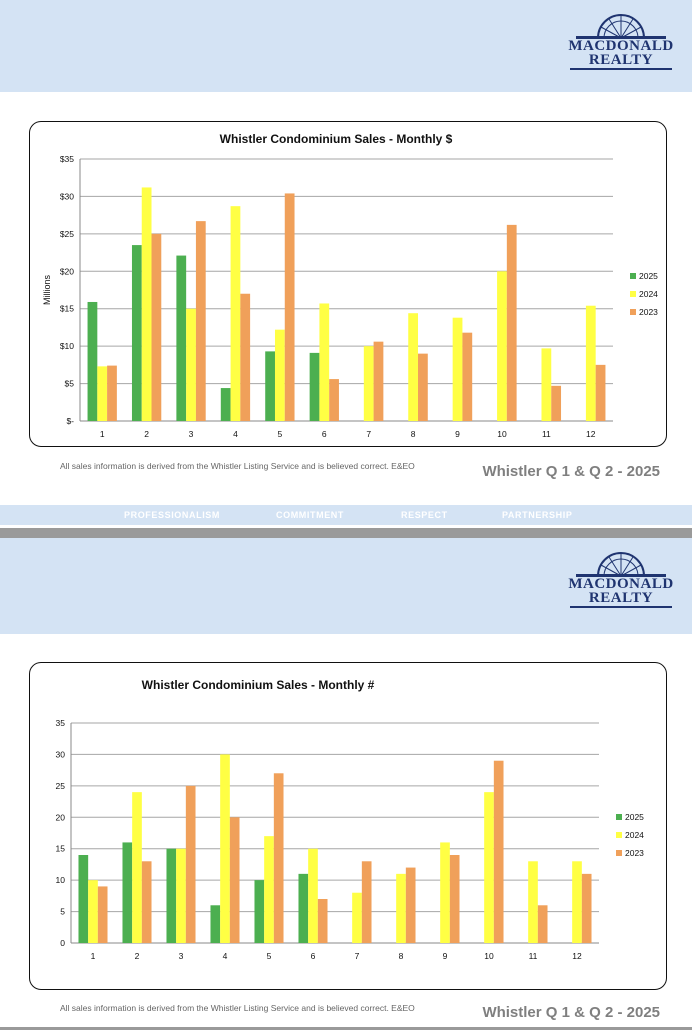  I want to click on bottom-rule, so click(346, 1028).